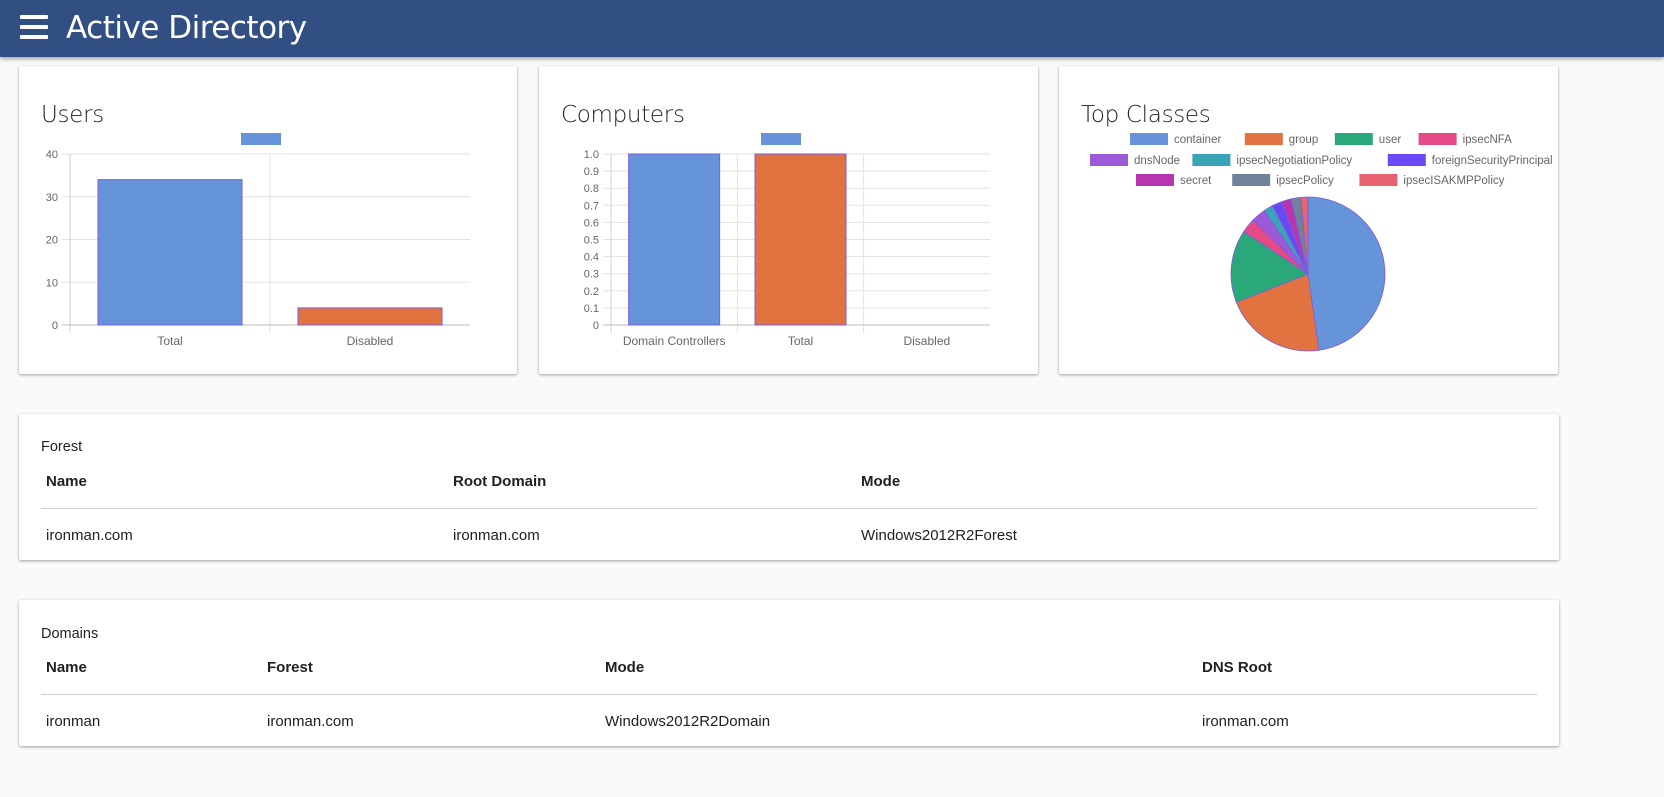 This screenshot has height=797, width=1664. Describe the element at coordinates (1155, 180) in the screenshot. I see `legend-swatch-secret` at that location.